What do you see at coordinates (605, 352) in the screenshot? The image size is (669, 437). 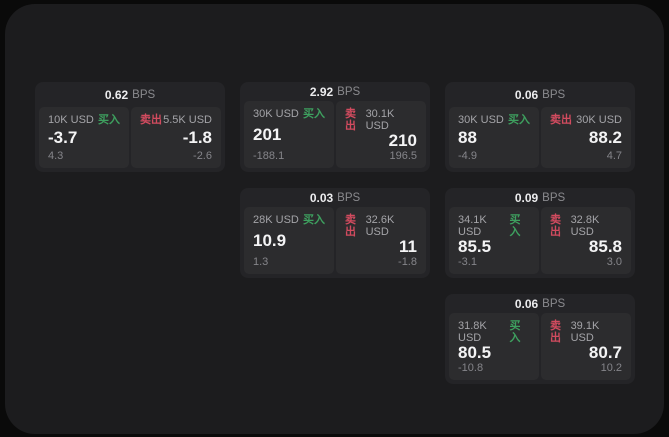 I see `sell-price-value: 80.7` at bounding box center [605, 352].